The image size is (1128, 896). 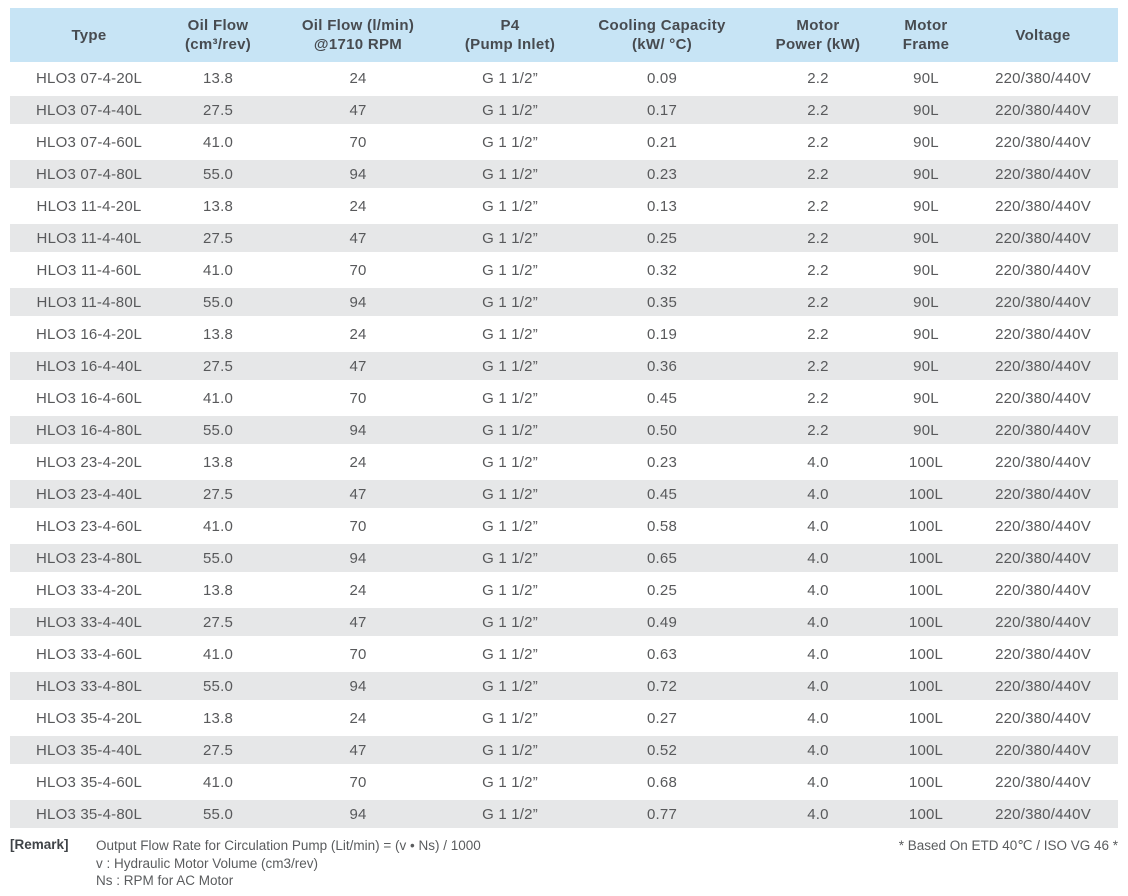 What do you see at coordinates (1043, 35) in the screenshot?
I see `column-header-voltage: Voltage` at bounding box center [1043, 35].